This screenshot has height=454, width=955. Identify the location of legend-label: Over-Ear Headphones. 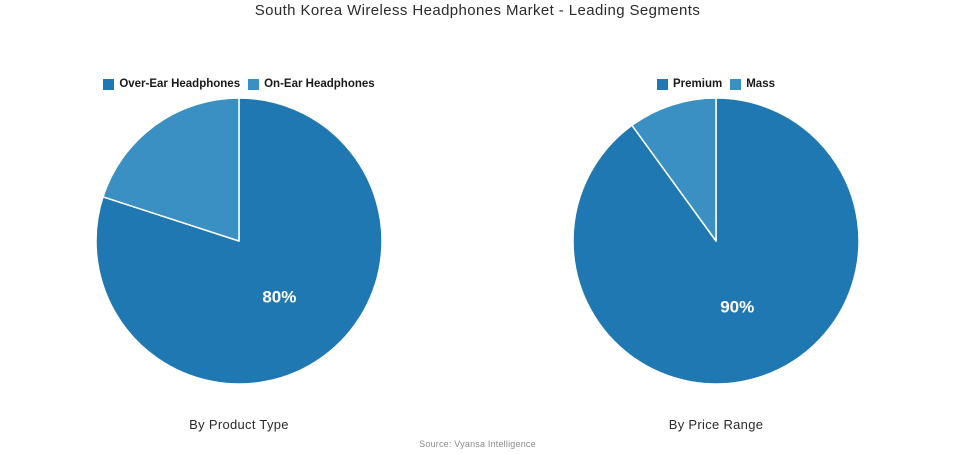
(180, 84).